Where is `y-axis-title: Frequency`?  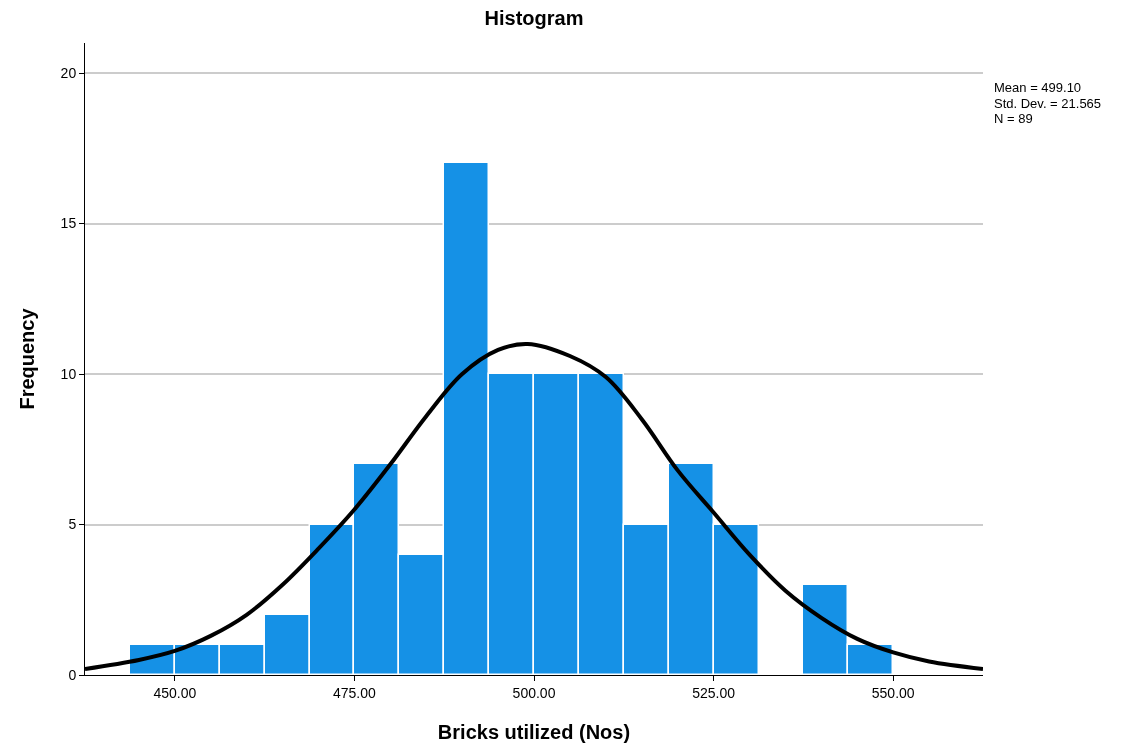
y-axis-title: Frequency is located at coordinates (27, 358).